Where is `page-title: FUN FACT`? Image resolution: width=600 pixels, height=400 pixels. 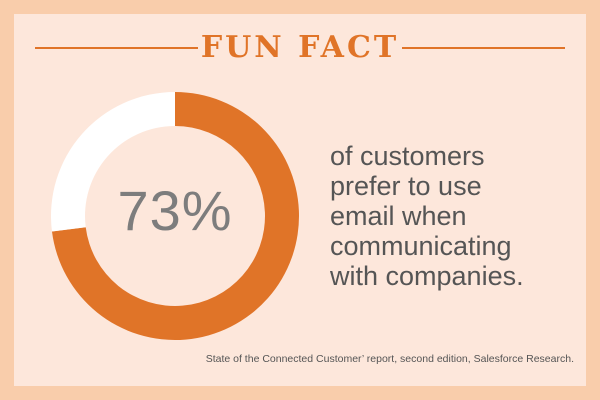 page-title: FUN FACT is located at coordinates (300, 47).